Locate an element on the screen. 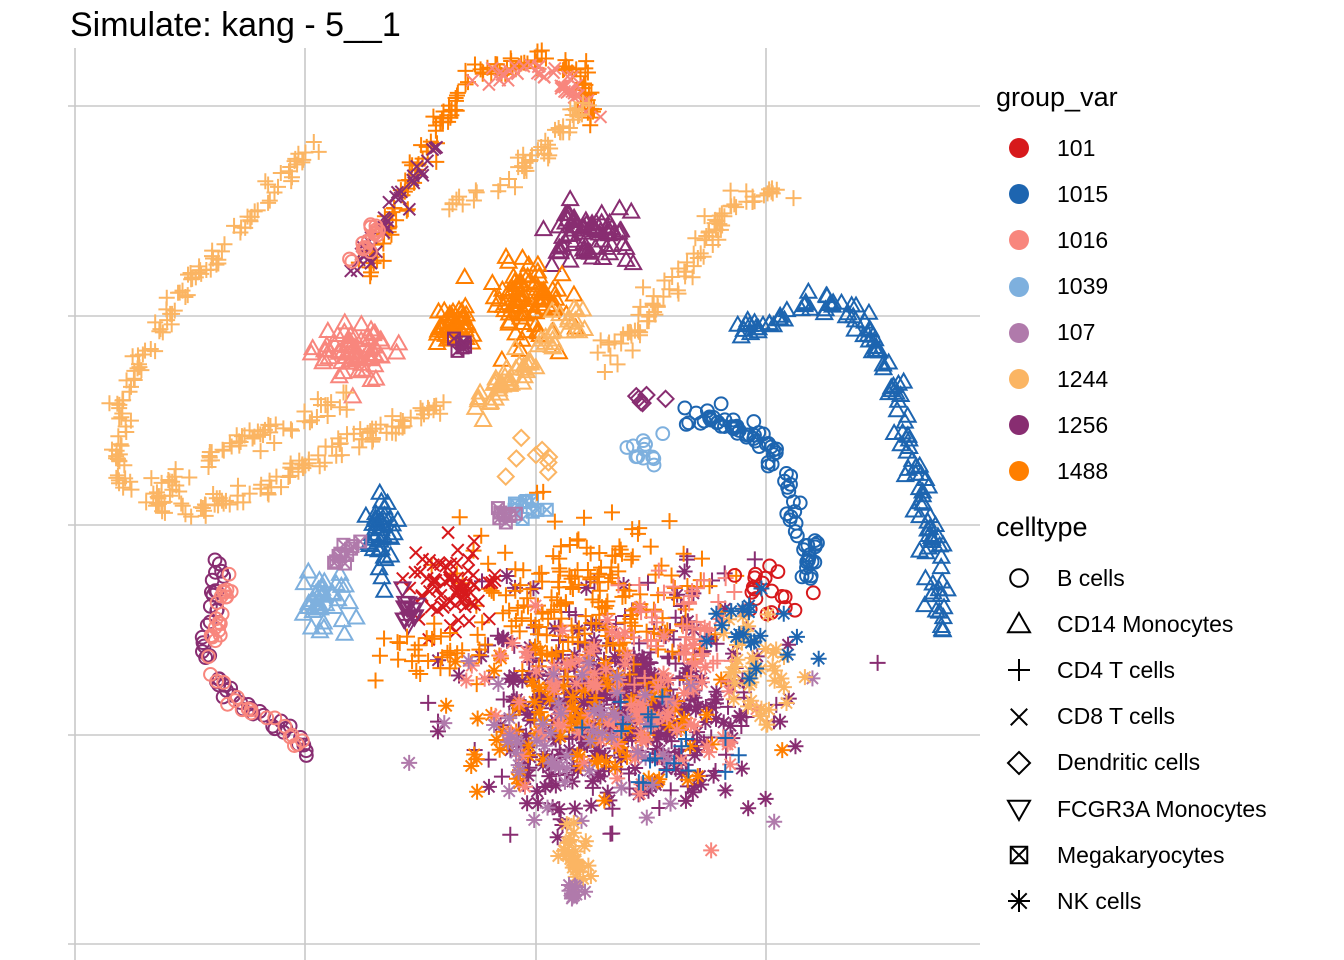 This screenshot has width=1344, height=960. group-legend-item: 1039 is located at coordinates (1057, 287).